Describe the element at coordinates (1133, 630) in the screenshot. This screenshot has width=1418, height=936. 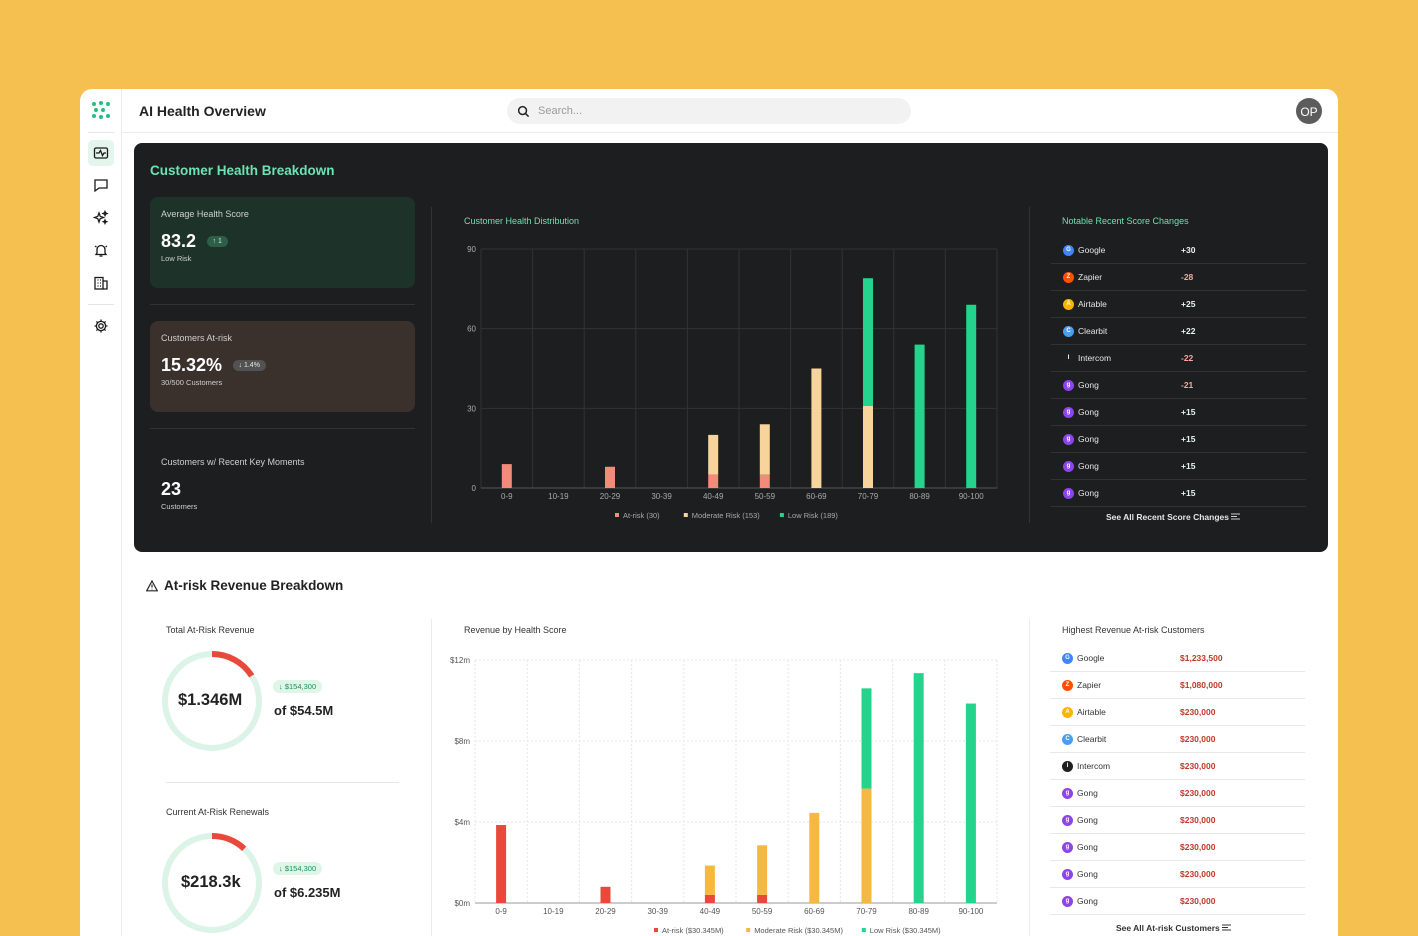
I see `list-title: Highest Revenue At-risk Customers` at that location.